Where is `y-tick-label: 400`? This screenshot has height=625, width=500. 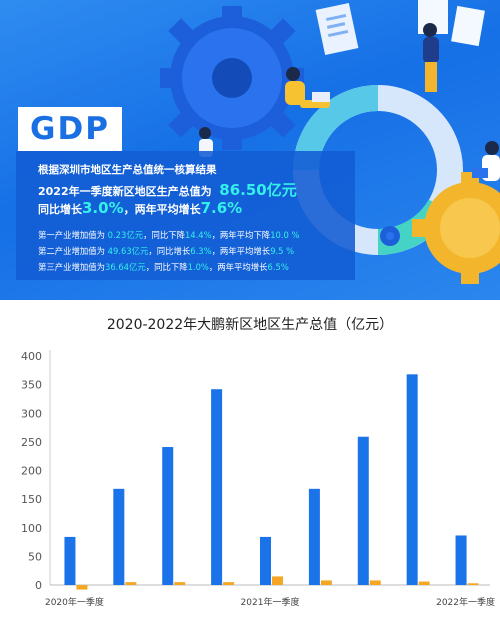
y-tick-label: 400 is located at coordinates (31, 356).